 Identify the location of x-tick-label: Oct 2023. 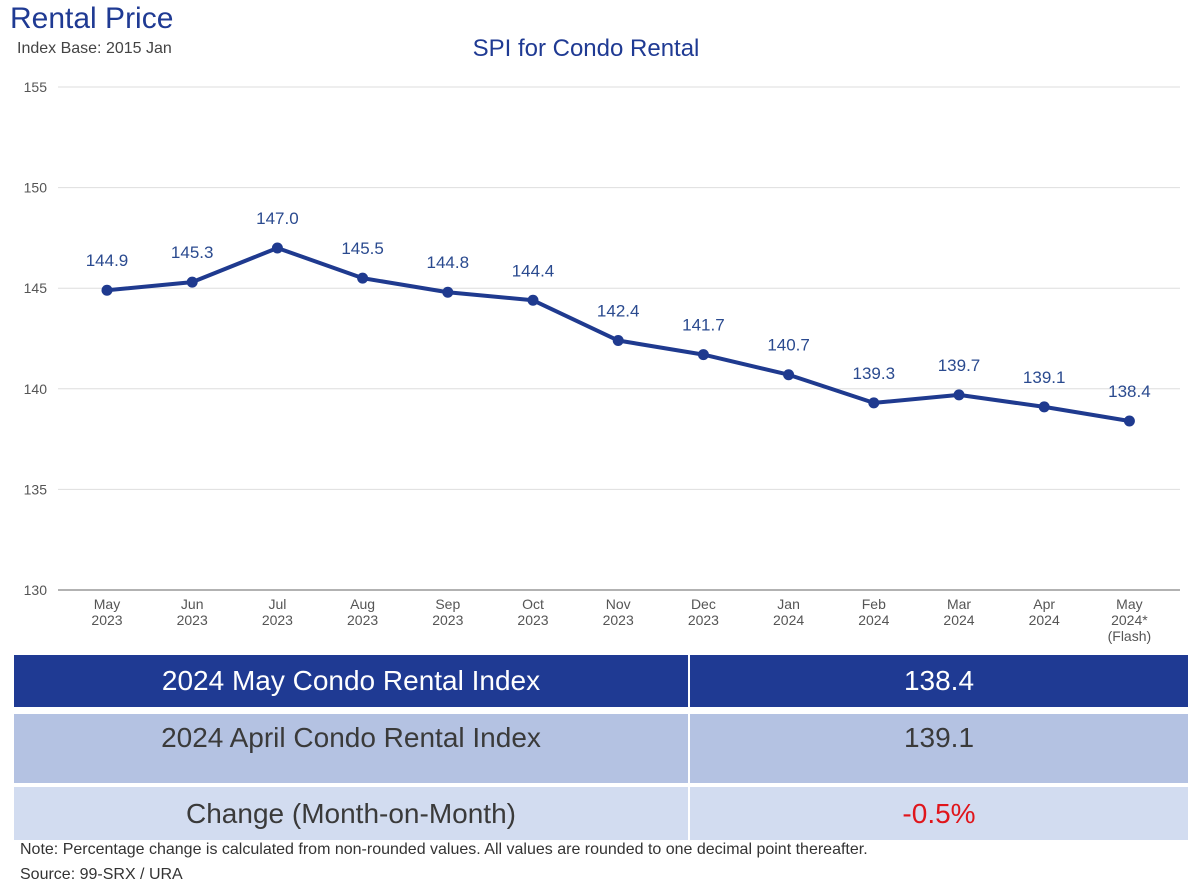
(532, 612).